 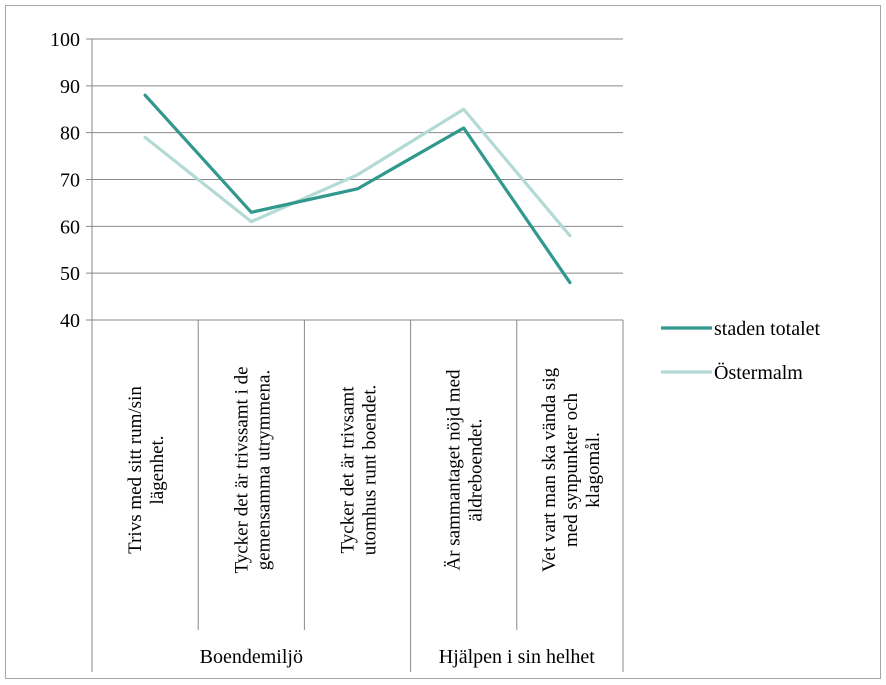 What do you see at coordinates (157, 469) in the screenshot?
I see `x-category-label: lägenhet.` at bounding box center [157, 469].